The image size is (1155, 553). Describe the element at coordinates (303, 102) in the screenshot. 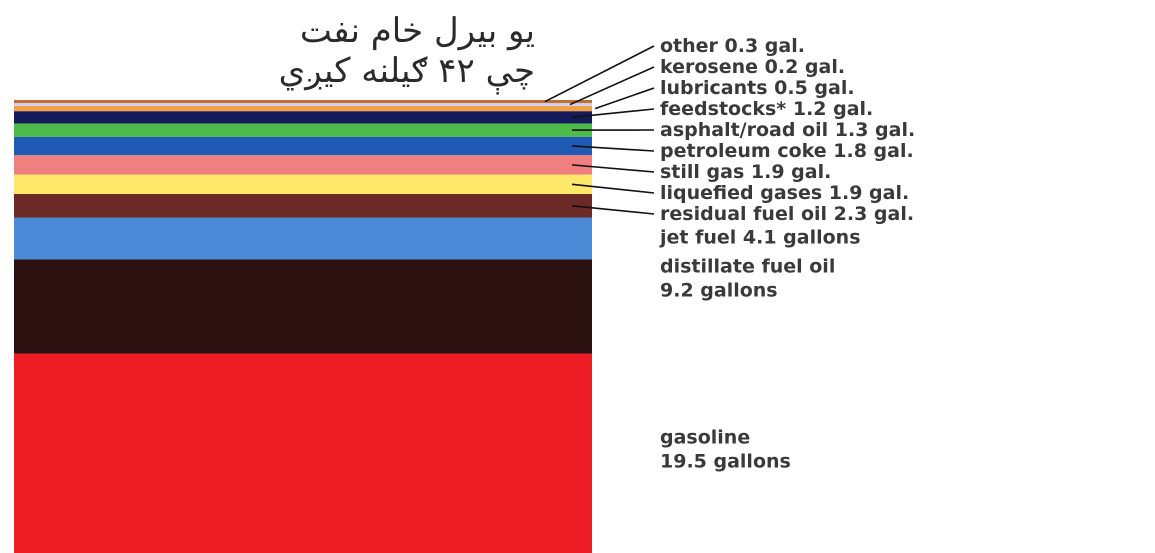

I see `bar-segment-other` at that location.